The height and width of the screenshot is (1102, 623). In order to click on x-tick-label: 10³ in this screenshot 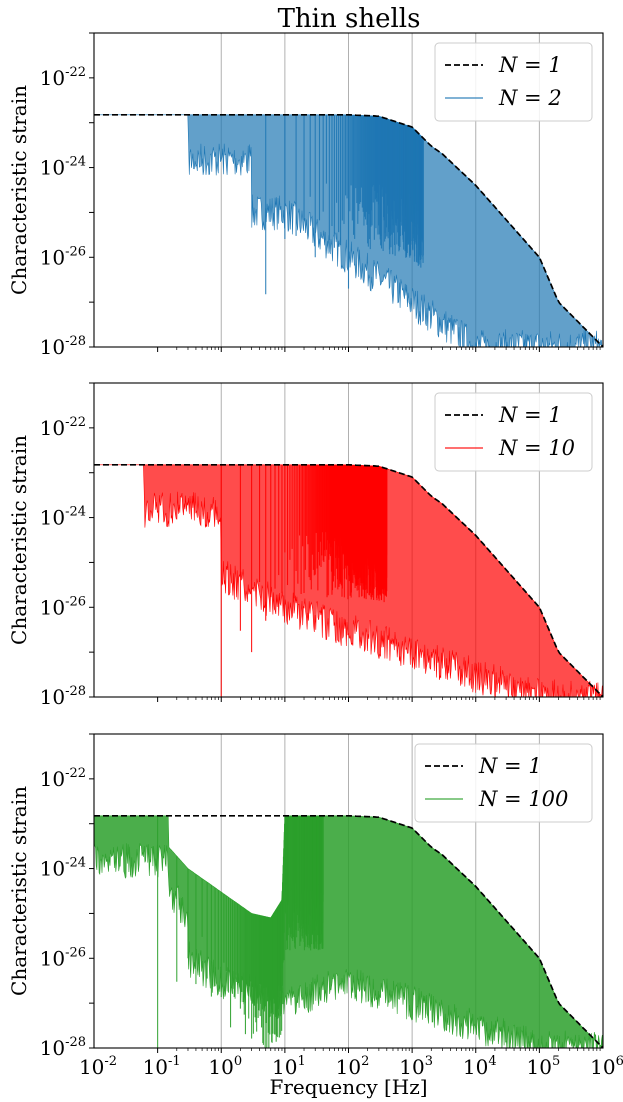, I will do `click(416, 1066)`.